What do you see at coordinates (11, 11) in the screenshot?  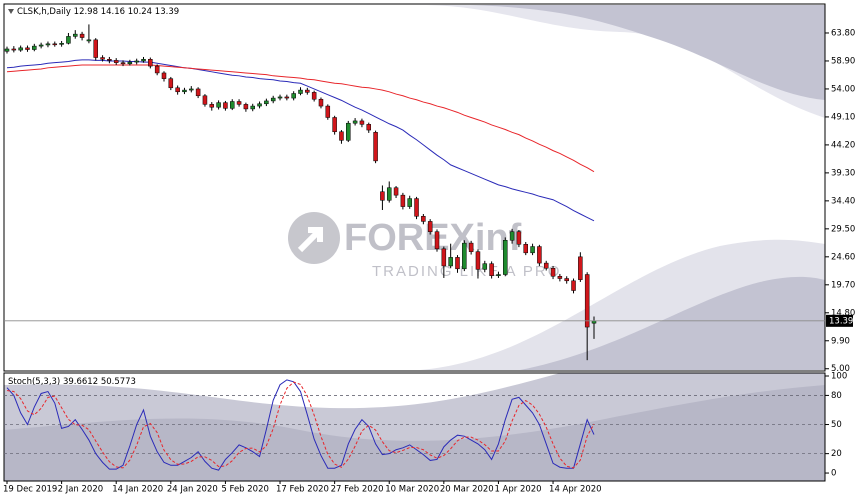 I see `symbol-icon` at bounding box center [11, 11].